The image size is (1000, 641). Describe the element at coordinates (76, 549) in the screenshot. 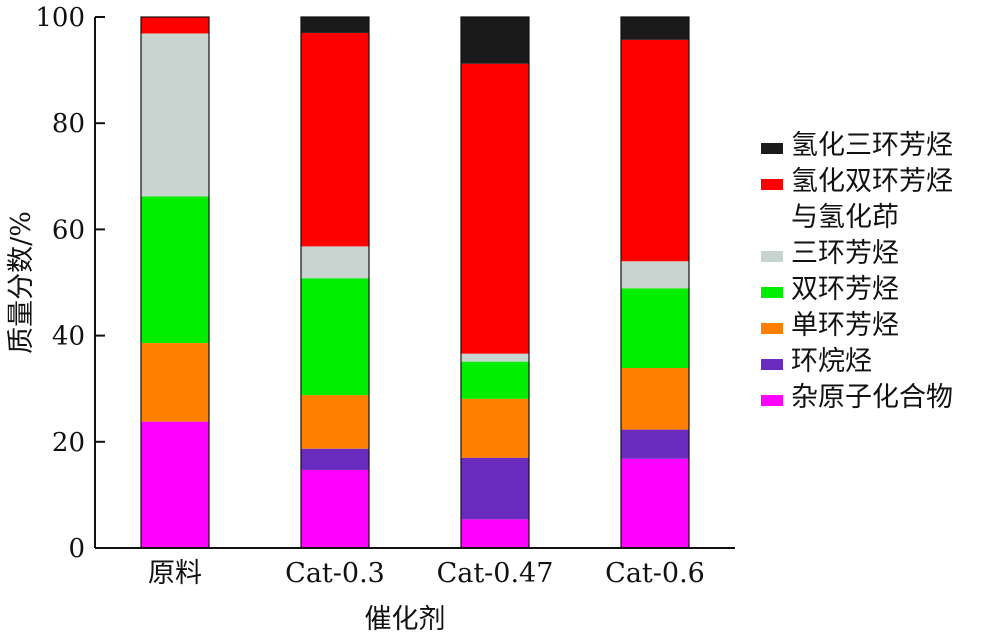

I see `y-tick-label: 0` at that location.